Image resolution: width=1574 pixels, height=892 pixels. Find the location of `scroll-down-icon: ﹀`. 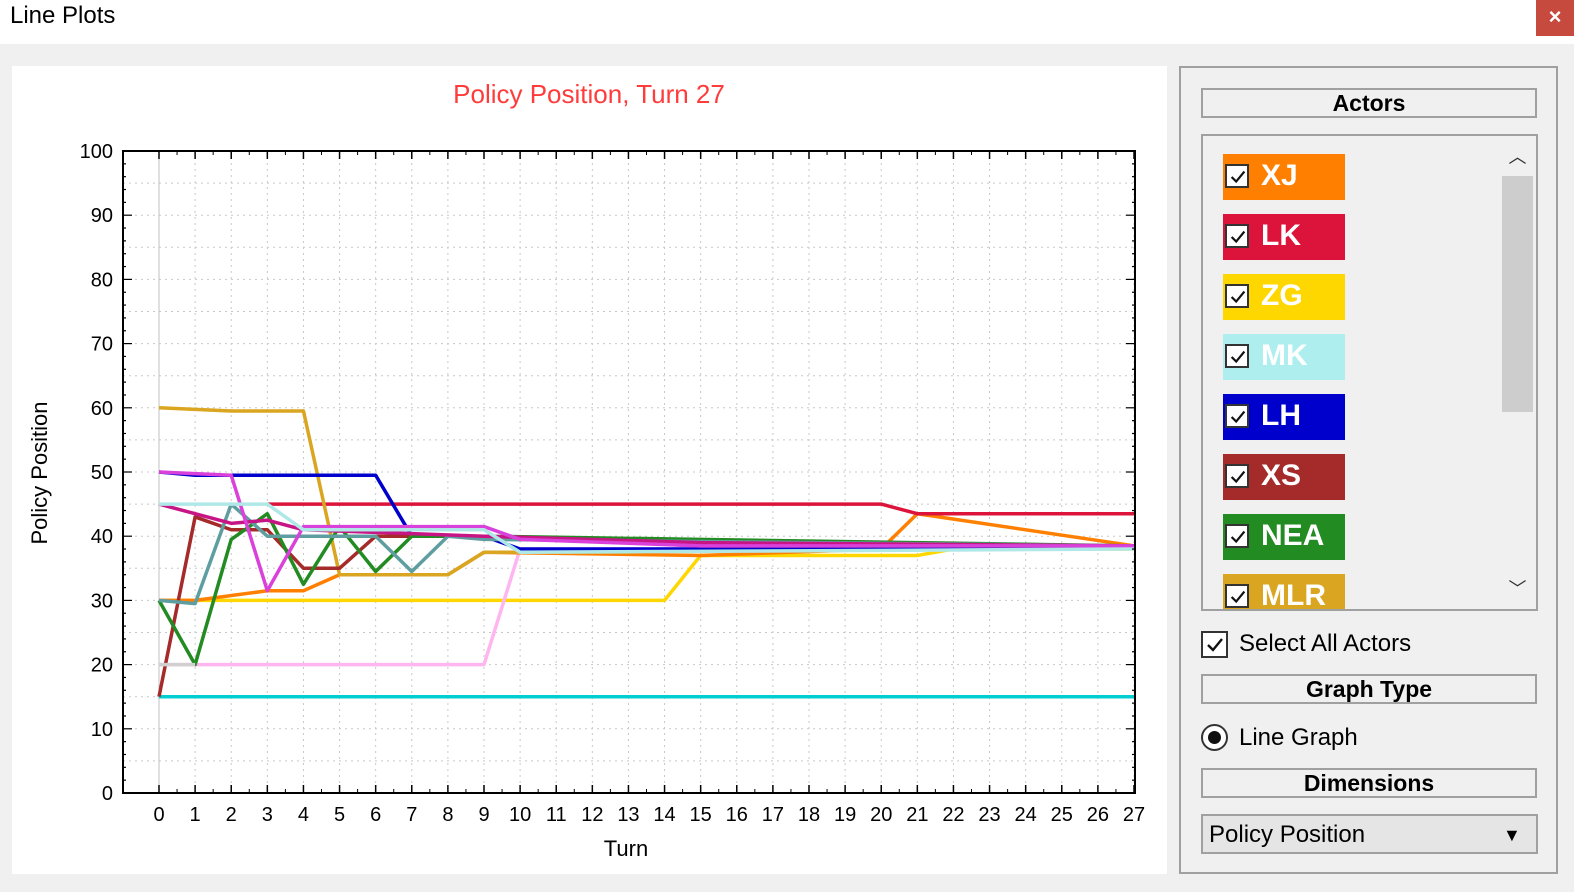

scroll-down-icon: ﹀ is located at coordinates (1517, 589).